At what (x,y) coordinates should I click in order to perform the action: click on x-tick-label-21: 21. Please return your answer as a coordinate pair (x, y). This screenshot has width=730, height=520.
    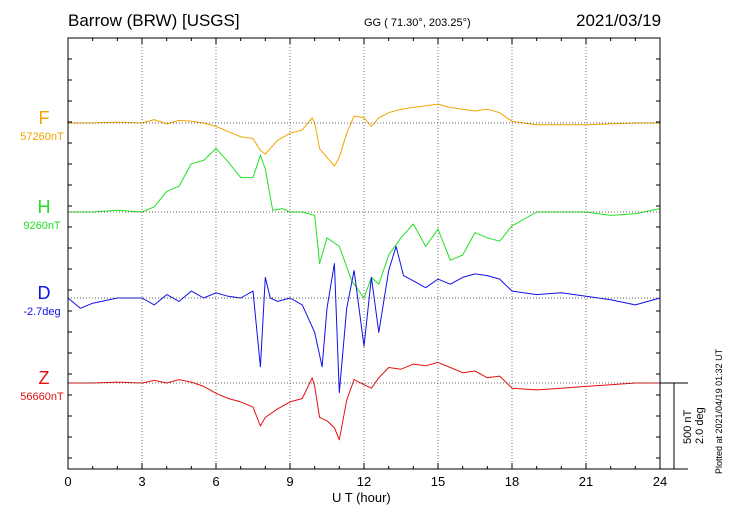
    Looking at the image, I should click on (586, 481).